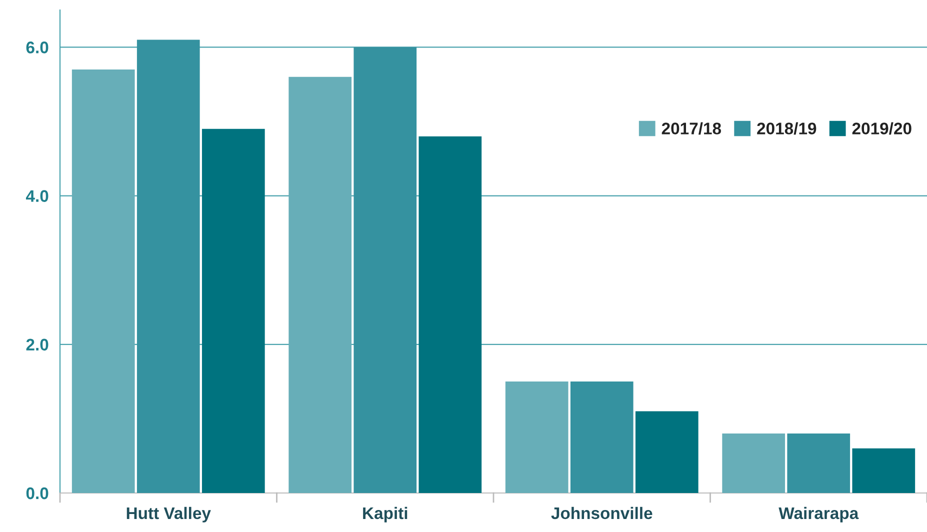  Describe the element at coordinates (37, 48) in the screenshot. I see `y-tick-label: 6.0` at that location.